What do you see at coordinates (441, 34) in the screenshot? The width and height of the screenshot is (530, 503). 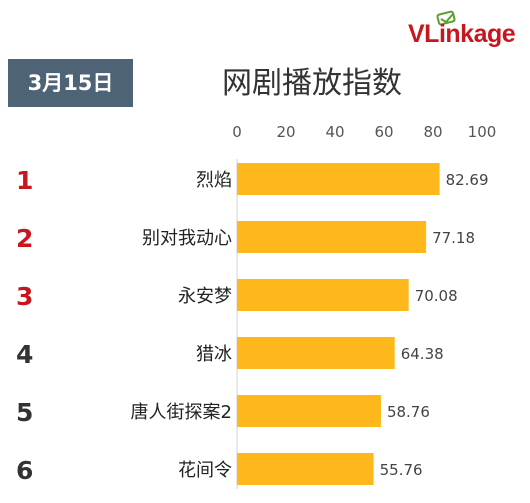 I see `logo-text-primary: VLink` at bounding box center [441, 34].